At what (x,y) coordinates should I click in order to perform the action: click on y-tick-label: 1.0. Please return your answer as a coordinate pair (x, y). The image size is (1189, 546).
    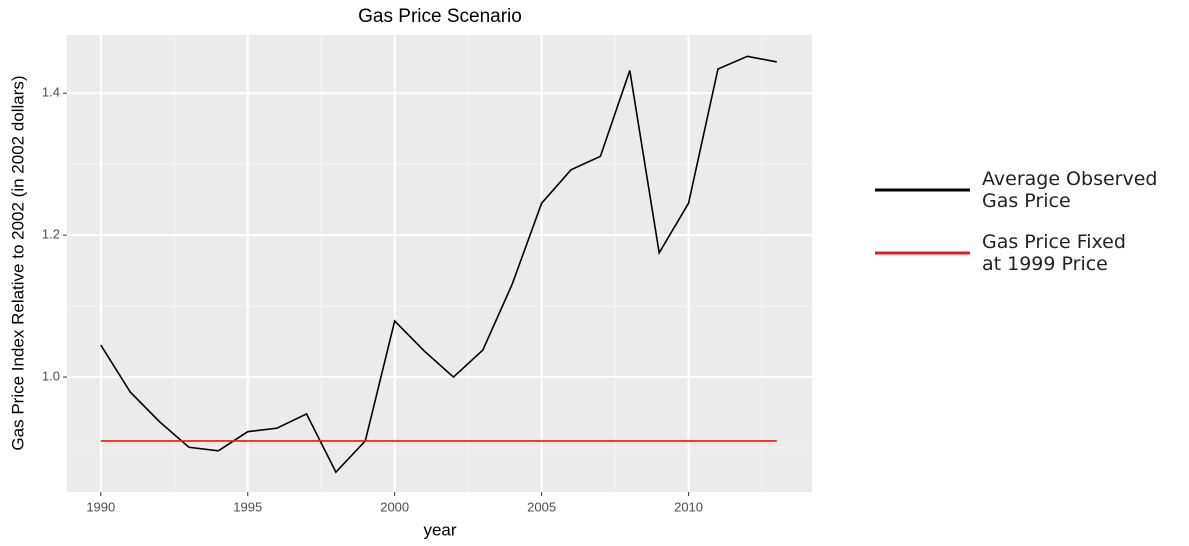
    Looking at the image, I should click on (51, 375).